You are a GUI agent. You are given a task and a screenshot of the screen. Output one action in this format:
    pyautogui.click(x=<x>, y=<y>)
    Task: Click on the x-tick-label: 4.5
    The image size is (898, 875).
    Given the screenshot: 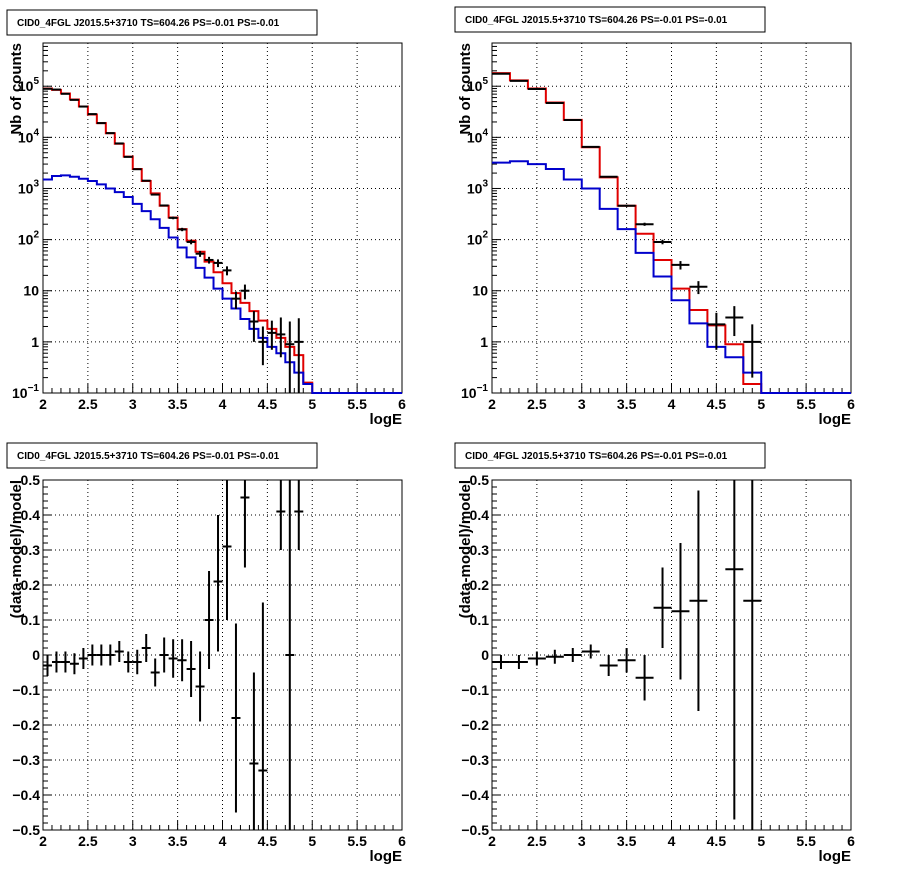 What is the action you would take?
    pyautogui.click(x=268, y=841)
    